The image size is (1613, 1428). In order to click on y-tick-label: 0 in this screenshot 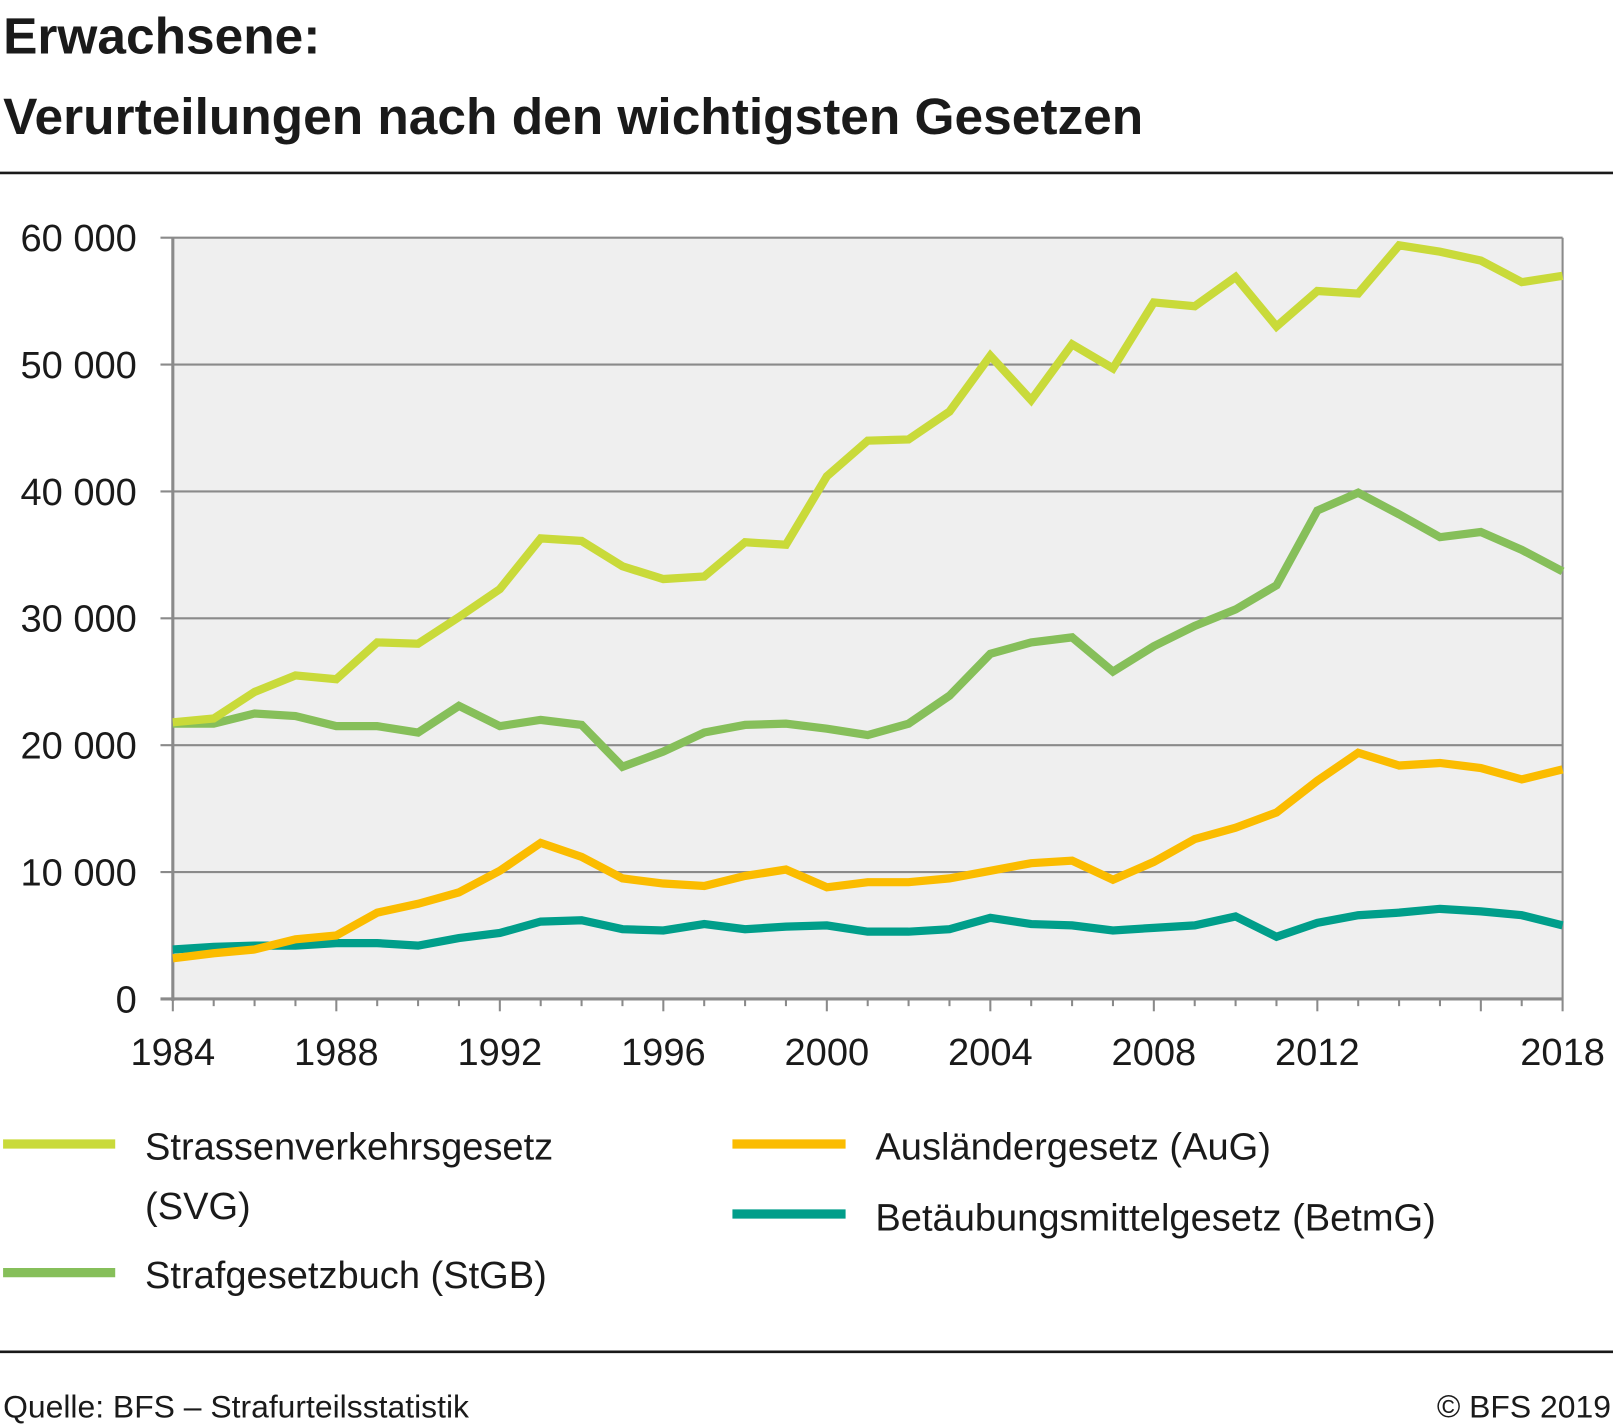, I will do `click(126, 1000)`.